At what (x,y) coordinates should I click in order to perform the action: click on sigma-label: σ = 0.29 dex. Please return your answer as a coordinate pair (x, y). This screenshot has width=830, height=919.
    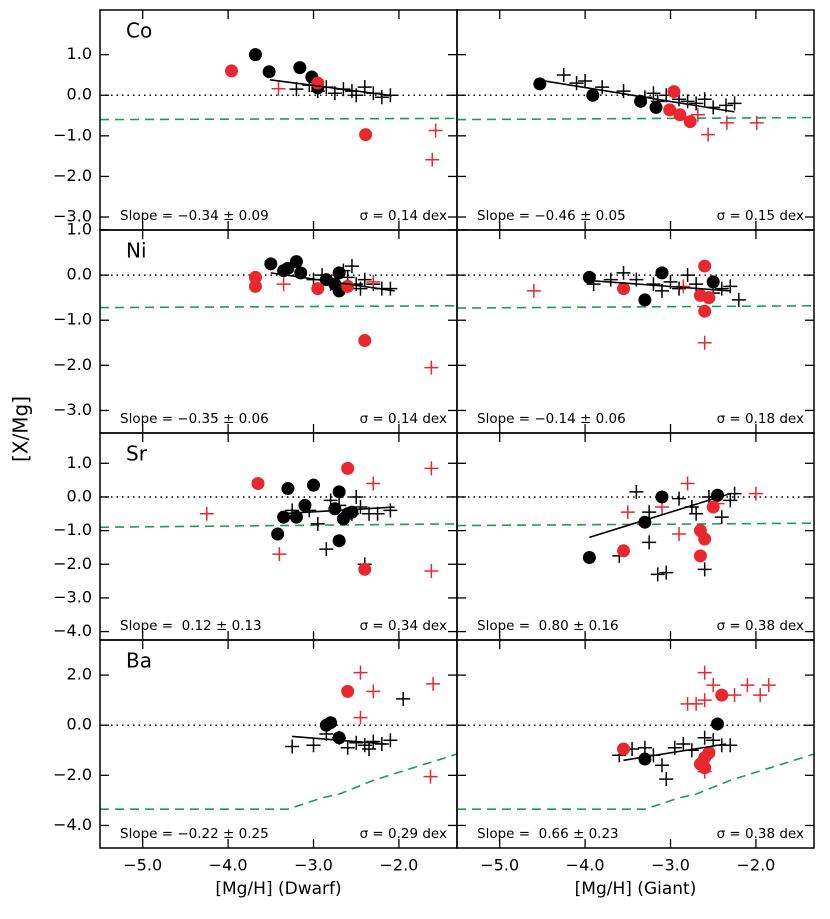
    Looking at the image, I should click on (403, 834).